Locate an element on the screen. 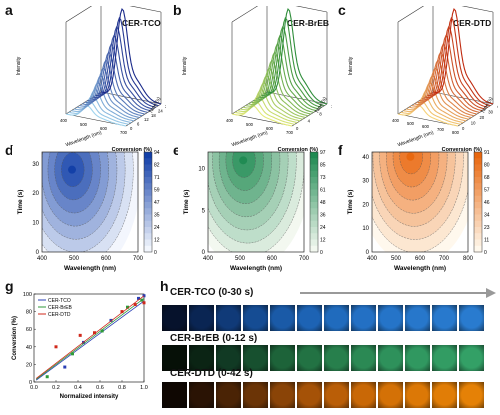  panel-letter-b: b is located at coordinates (177, 10).